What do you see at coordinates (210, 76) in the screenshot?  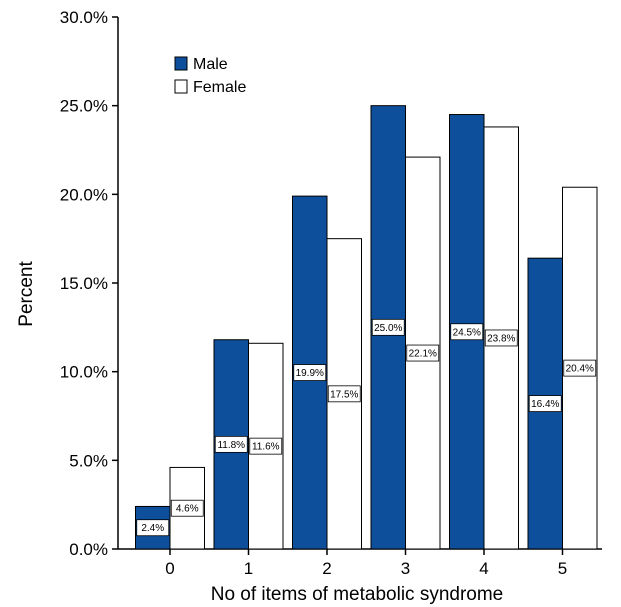 I see `legend: Male Female` at bounding box center [210, 76].